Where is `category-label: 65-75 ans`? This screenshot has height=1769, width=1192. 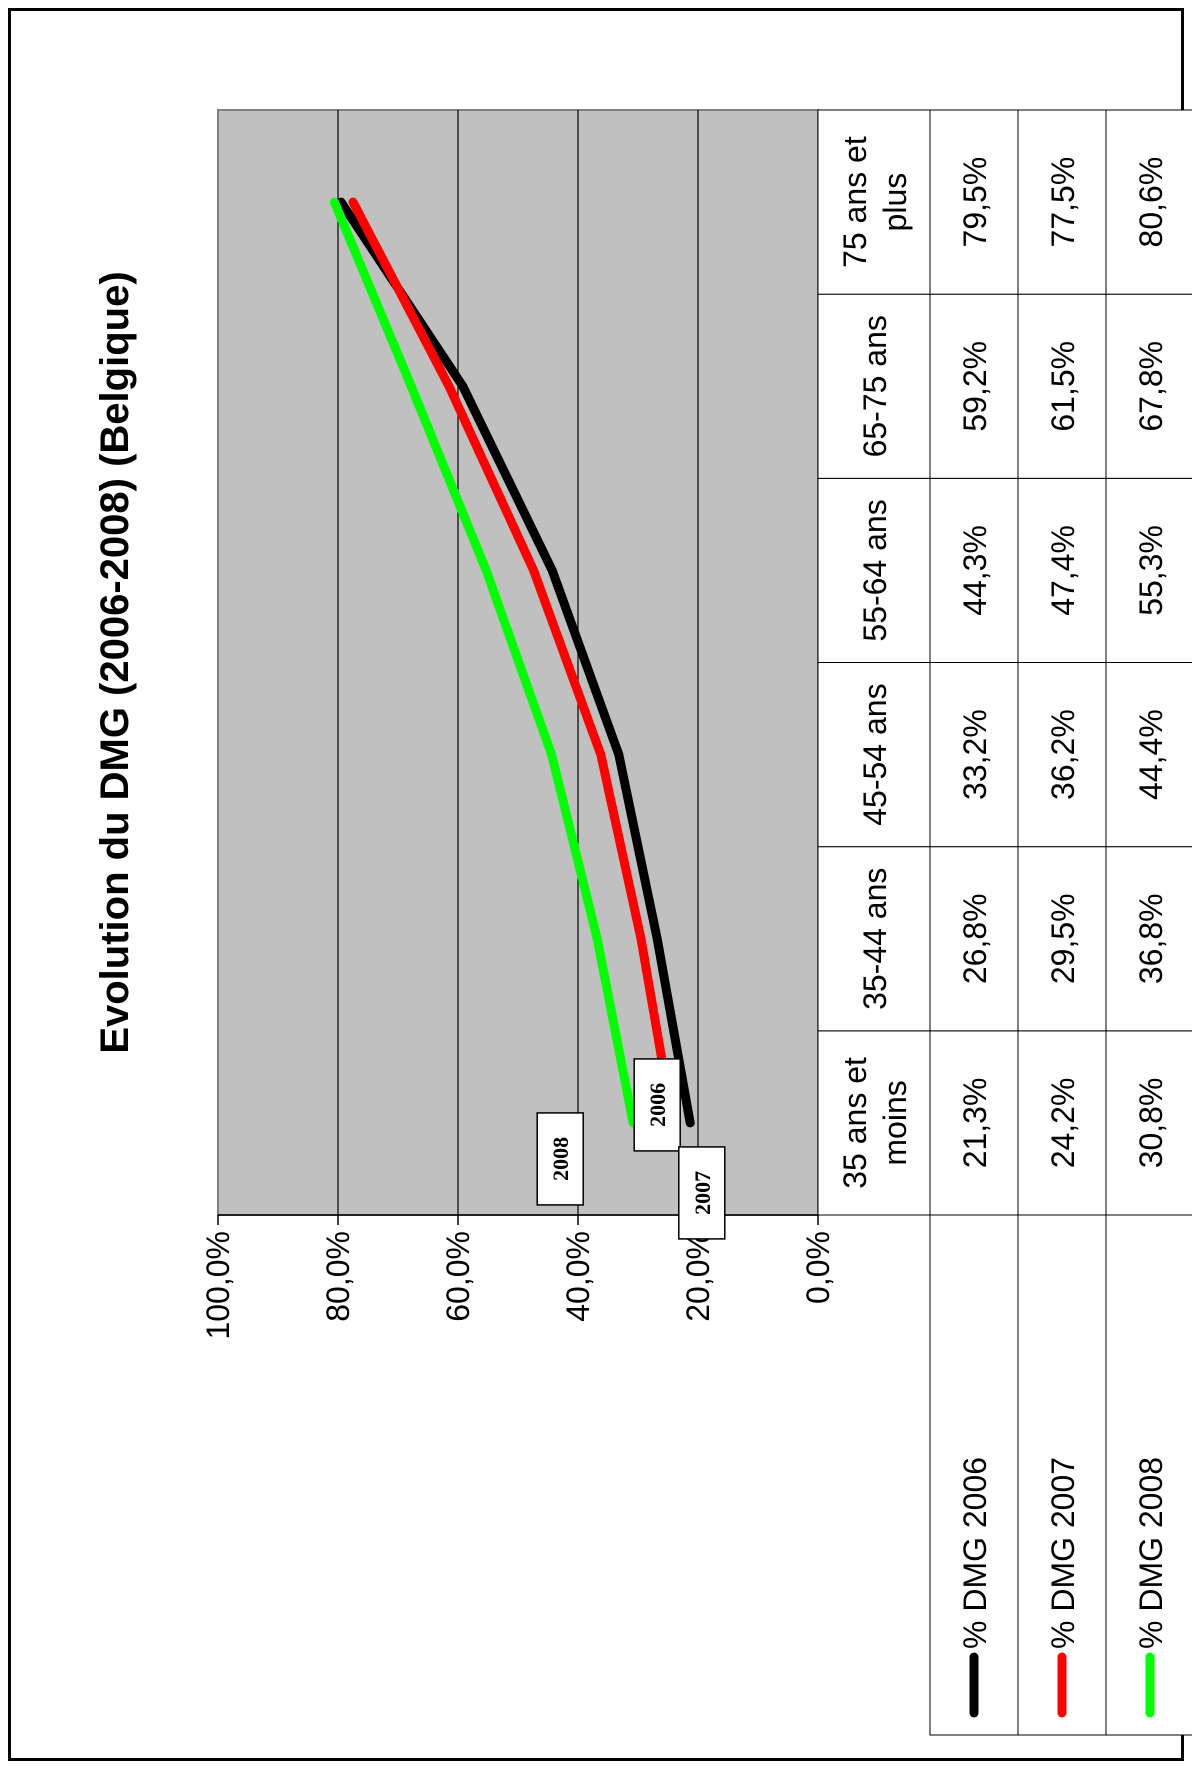
category-label: 65-75 ans is located at coordinates (875, 386).